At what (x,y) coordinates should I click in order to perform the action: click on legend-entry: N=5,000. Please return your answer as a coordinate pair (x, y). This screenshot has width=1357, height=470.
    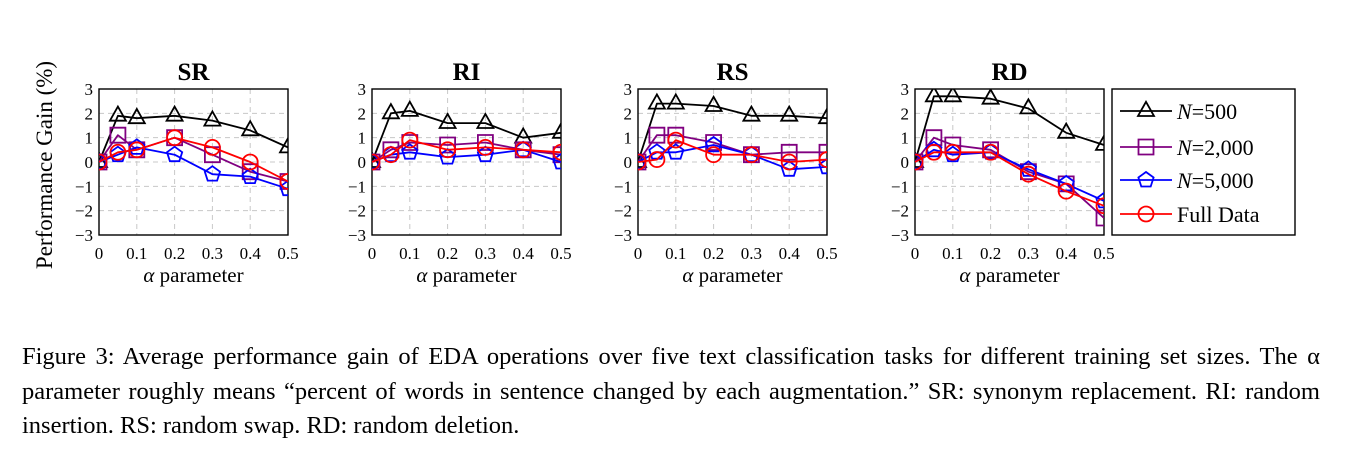
    Looking at the image, I should click on (1187, 180).